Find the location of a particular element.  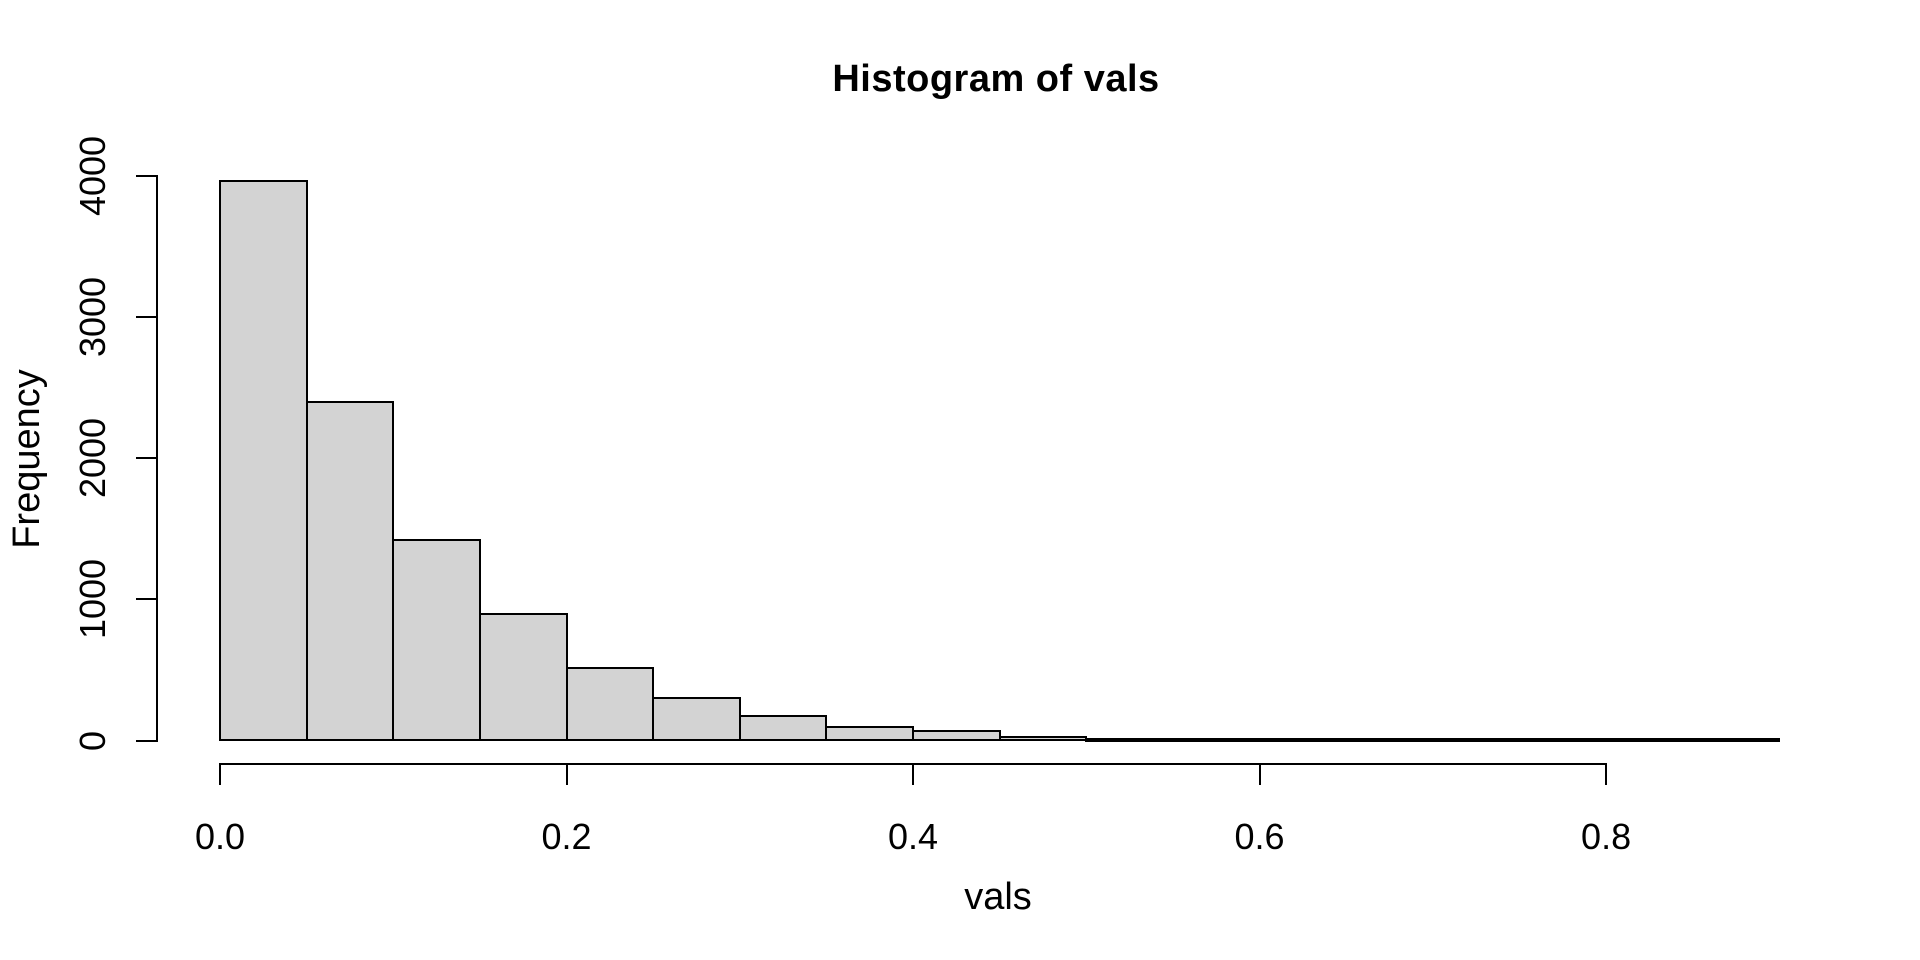

y-axis-line is located at coordinates (157, 458).